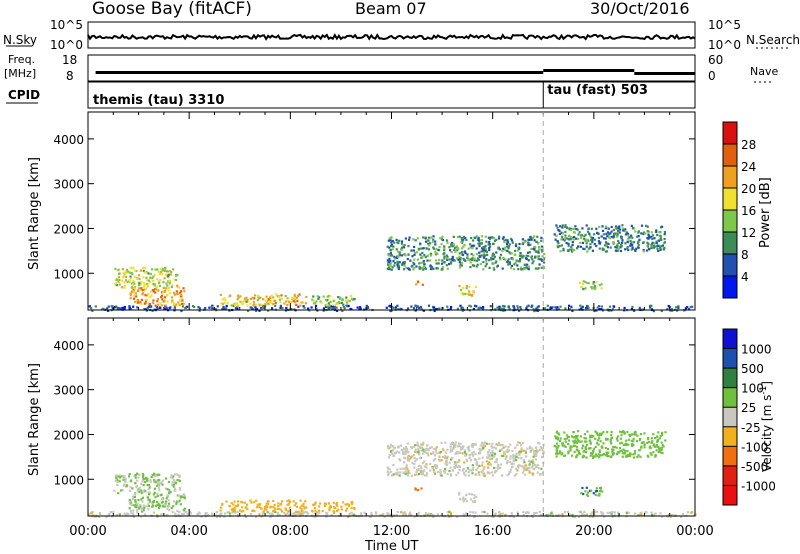 The height and width of the screenshot is (554, 800). Describe the element at coordinates (593, 531) in the screenshot. I see `time-tick-label: 20:00` at that location.